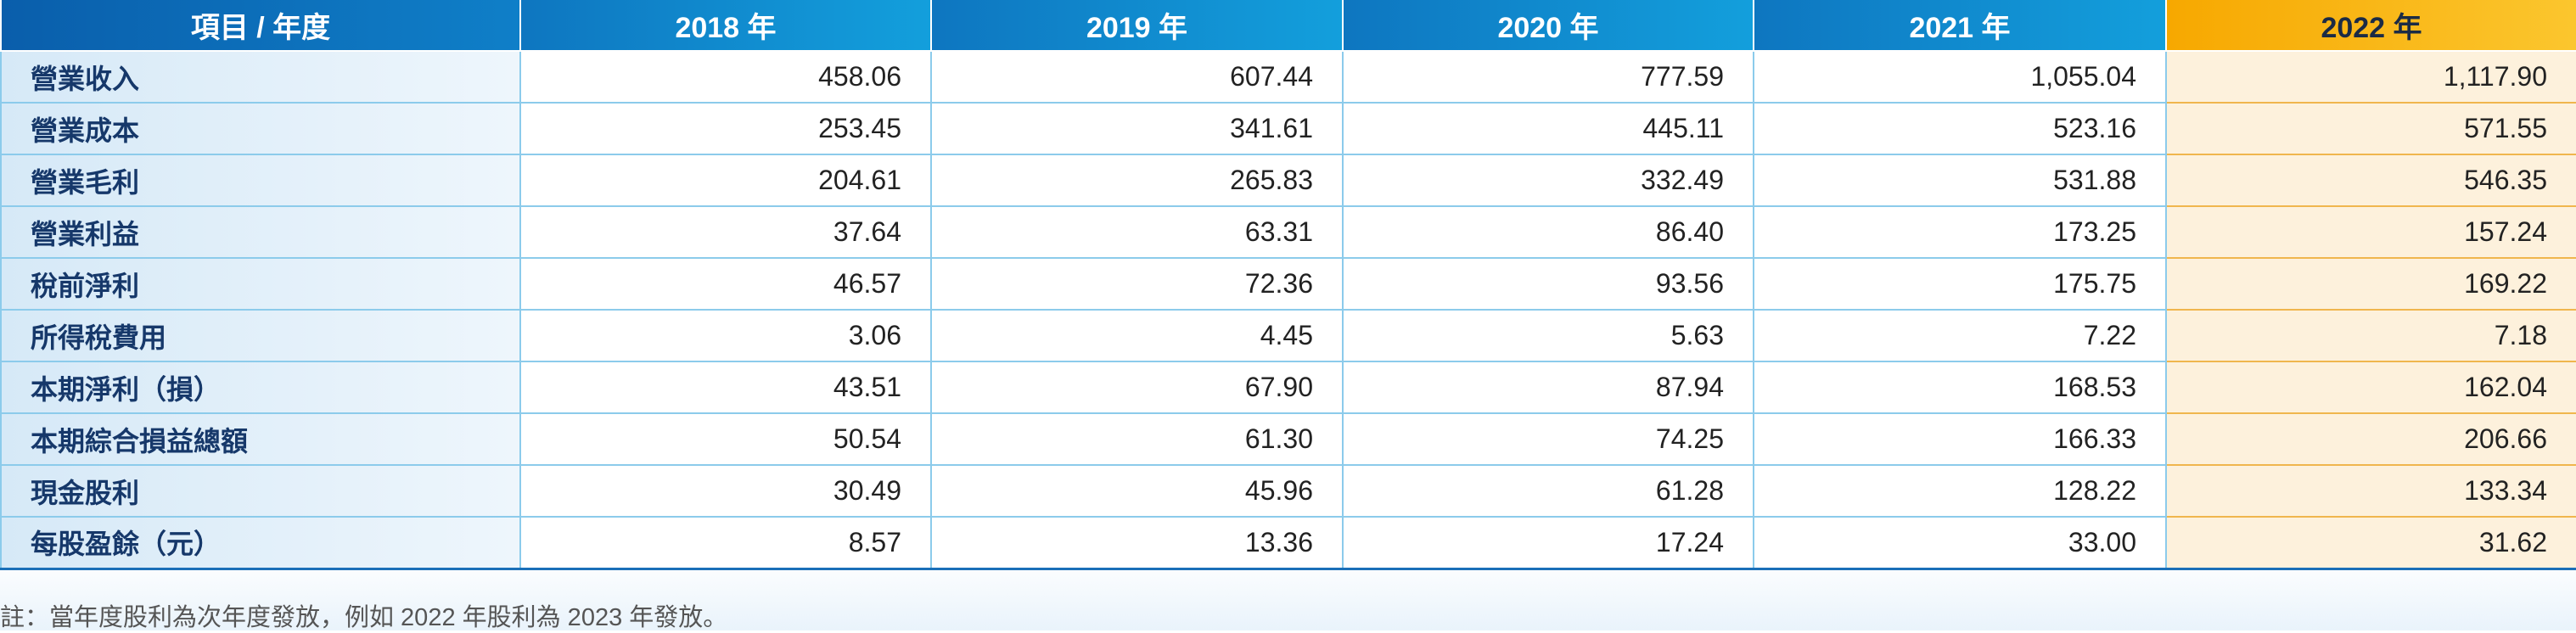  Describe the element at coordinates (2370, 26) in the screenshot. I see `header-cell: 2022 年` at that location.